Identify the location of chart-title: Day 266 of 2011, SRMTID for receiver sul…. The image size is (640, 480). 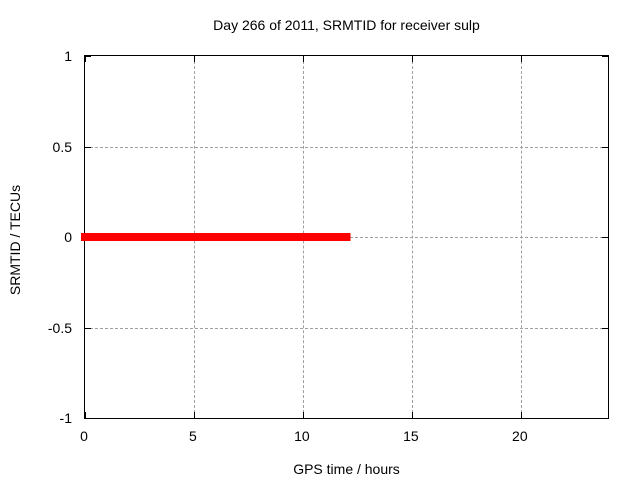
(346, 25).